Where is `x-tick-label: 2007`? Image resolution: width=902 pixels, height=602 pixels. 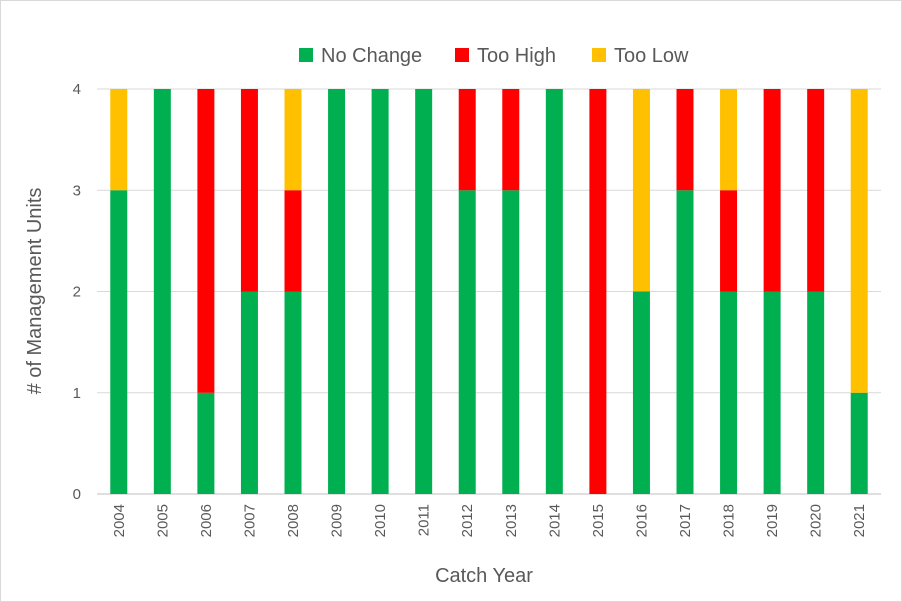
x-tick-label: 2007 is located at coordinates (249, 520).